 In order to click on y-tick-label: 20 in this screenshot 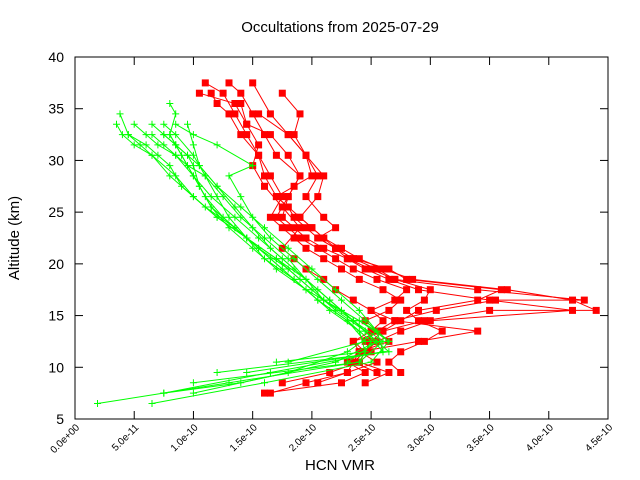, I will do `click(56, 264)`.